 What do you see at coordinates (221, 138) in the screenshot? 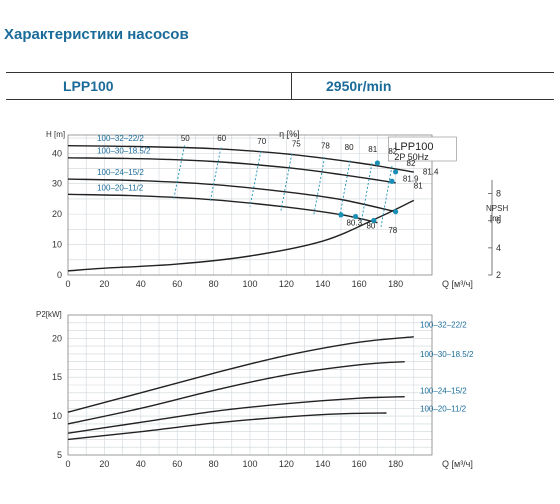
I see `efficiency-value-label: 60` at bounding box center [221, 138].